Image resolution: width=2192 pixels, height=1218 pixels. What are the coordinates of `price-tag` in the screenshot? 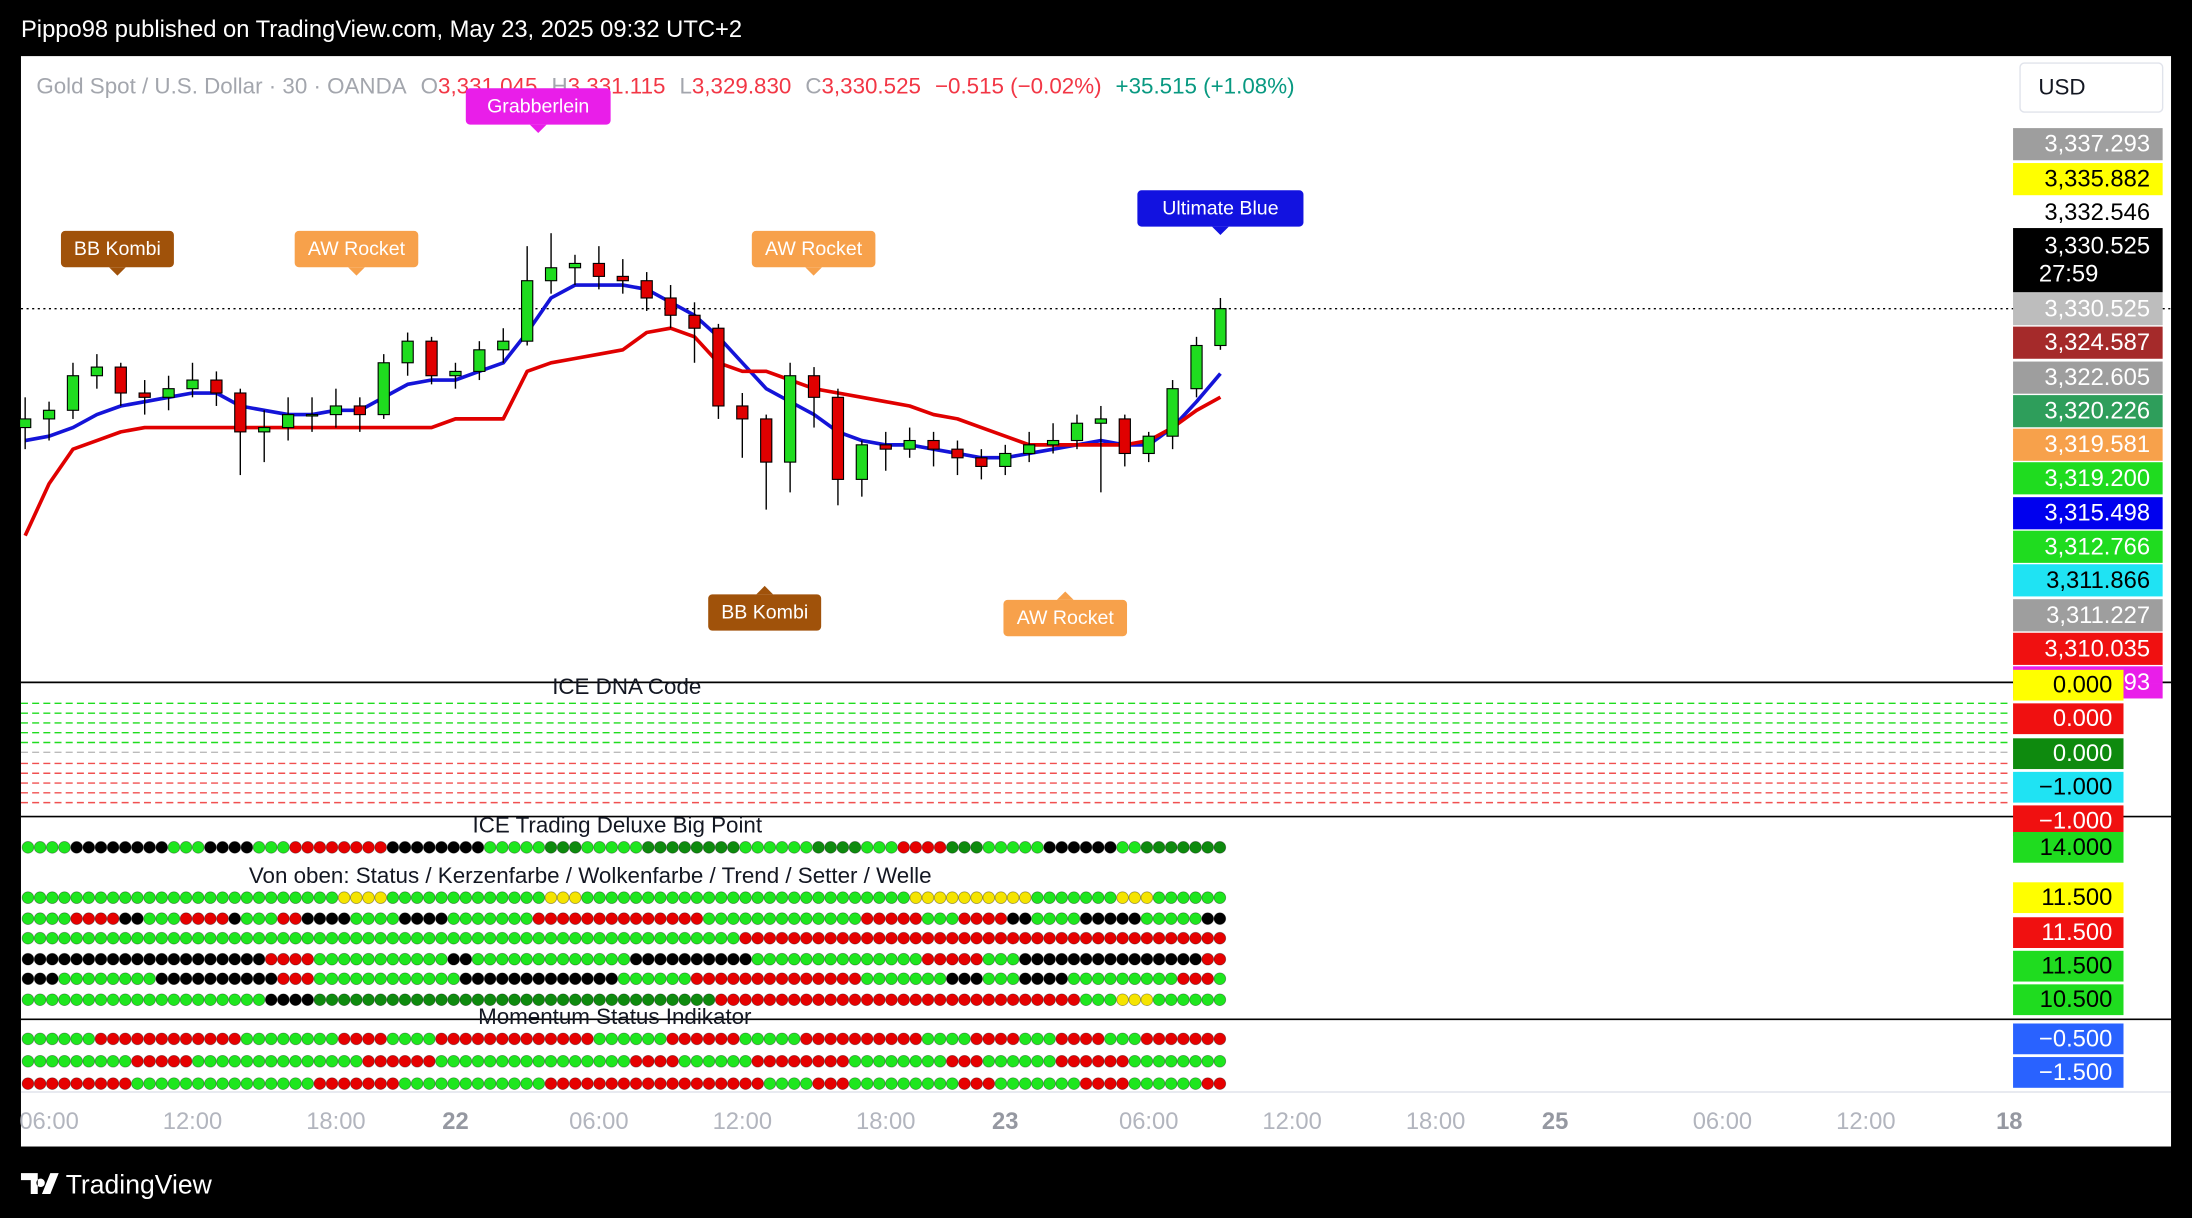 It's located at (2088, 179).